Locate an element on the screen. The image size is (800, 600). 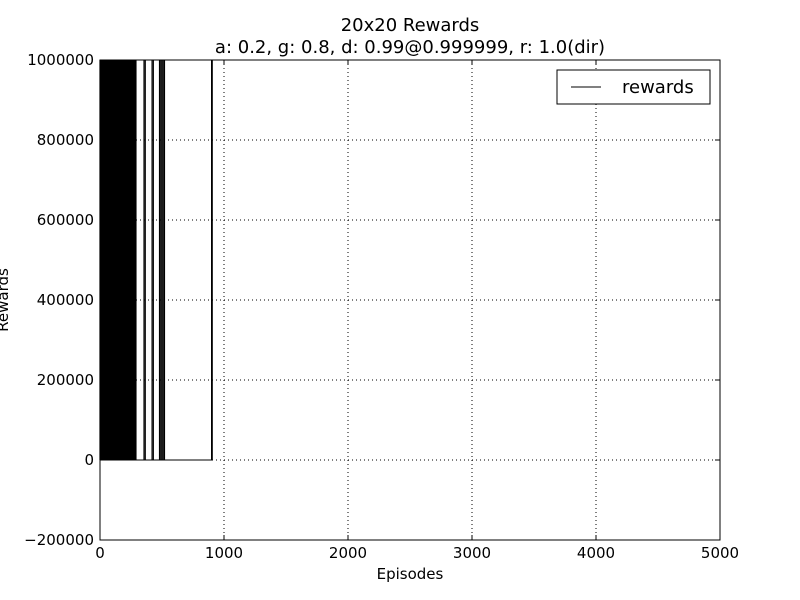
x-tick-label: 0 is located at coordinates (100, 553).